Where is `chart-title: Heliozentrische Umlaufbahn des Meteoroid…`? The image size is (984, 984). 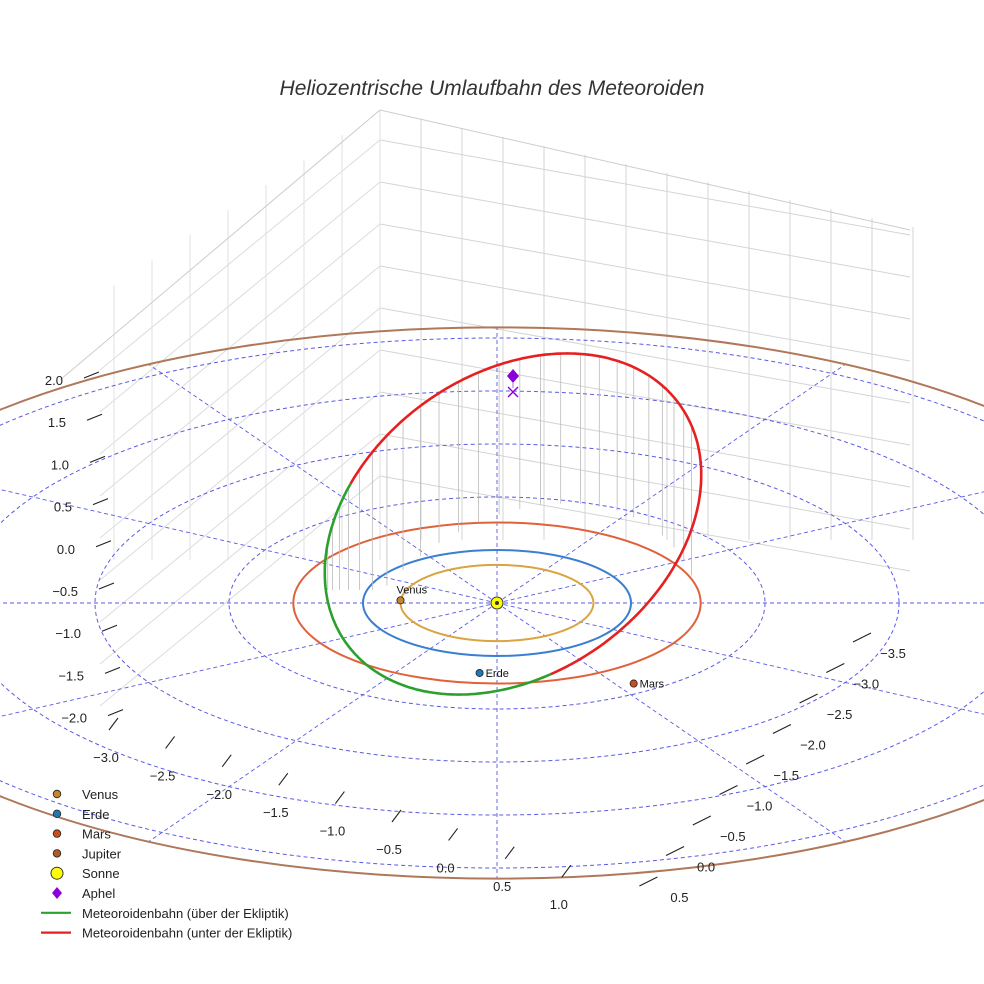
chart-title: Heliozentrische Umlaufbahn des Meteoroid… is located at coordinates (492, 88).